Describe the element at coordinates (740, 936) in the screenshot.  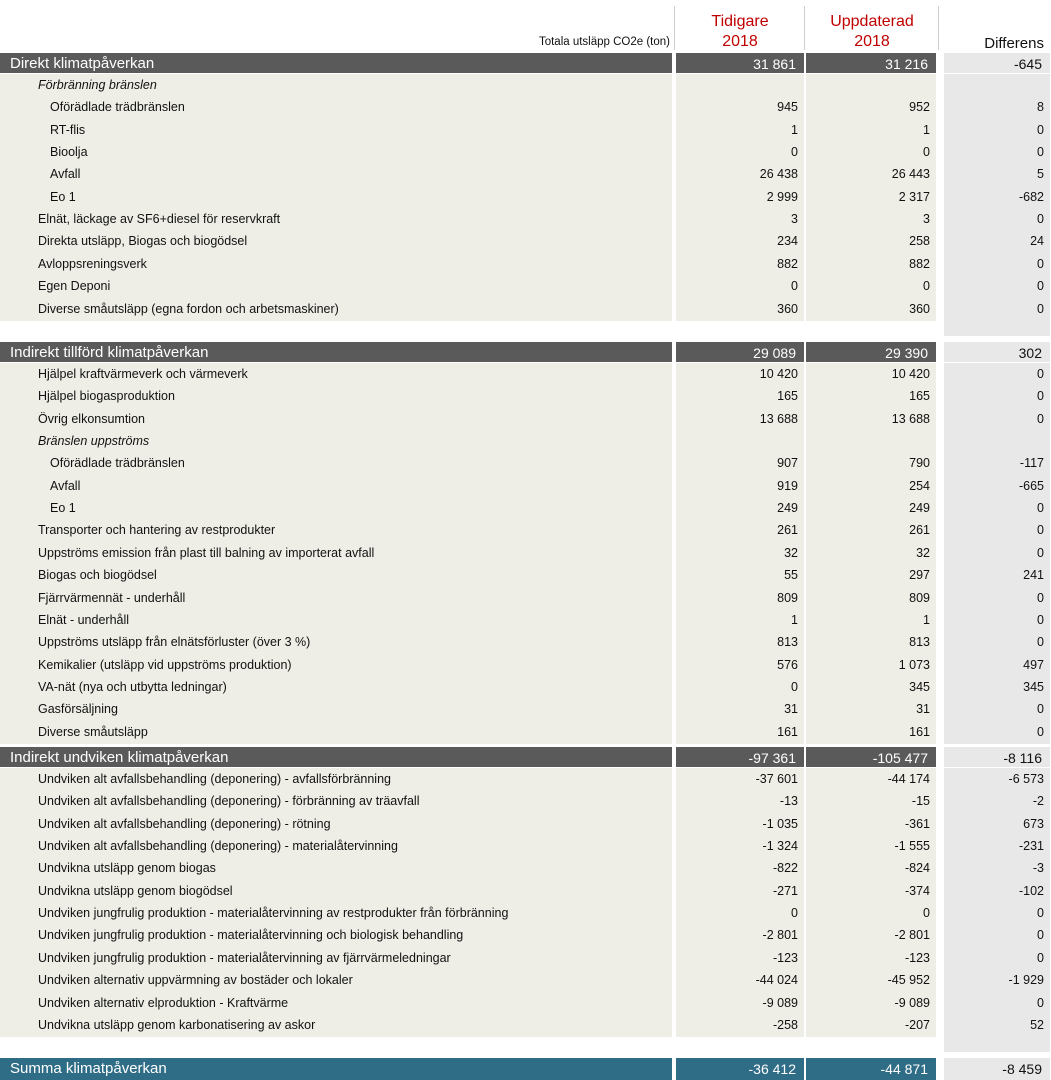
I see `row-tidigare-value: -2 801` at that location.